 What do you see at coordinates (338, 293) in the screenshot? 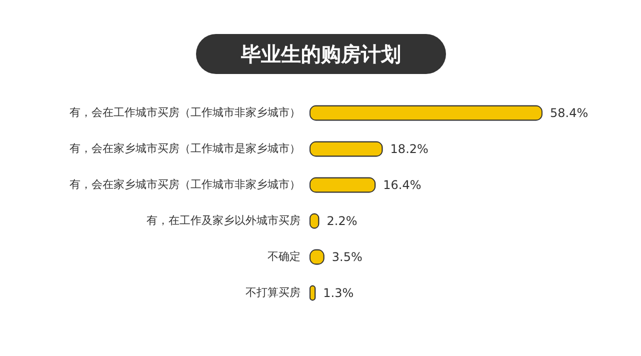
I see `data-label: 1.3%` at bounding box center [338, 293].